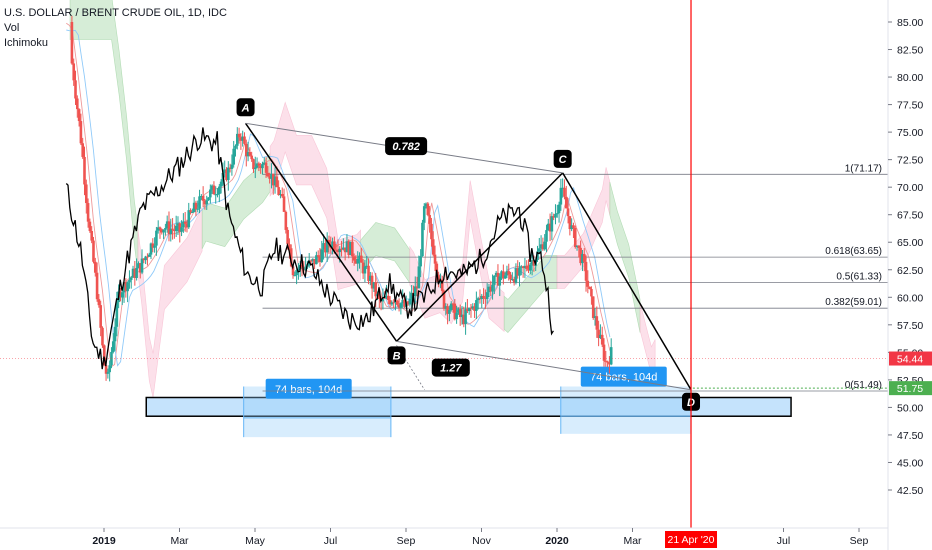 Image resolution: width=932 pixels, height=550 pixels. What do you see at coordinates (910, 491) in the screenshot?
I see `price-axis-label: 42.50` at bounding box center [910, 491].